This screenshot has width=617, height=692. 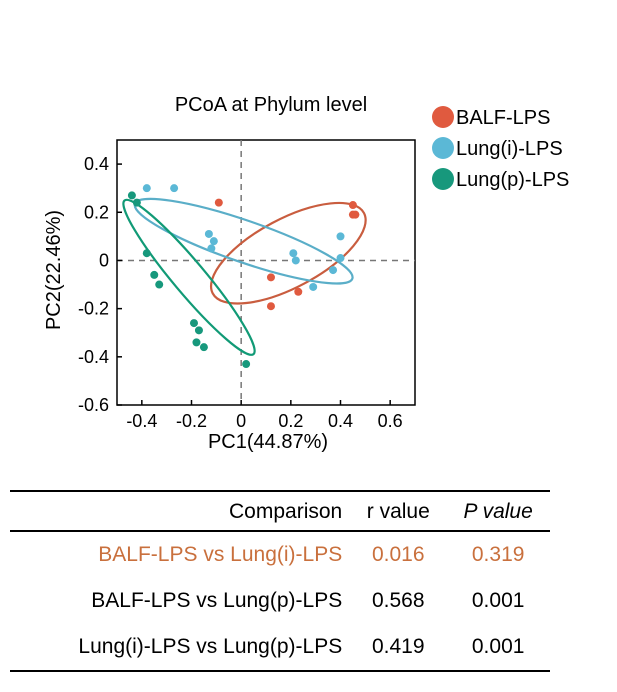 What do you see at coordinates (104, 260) in the screenshot?
I see `y-tick-label: 0` at bounding box center [104, 260].